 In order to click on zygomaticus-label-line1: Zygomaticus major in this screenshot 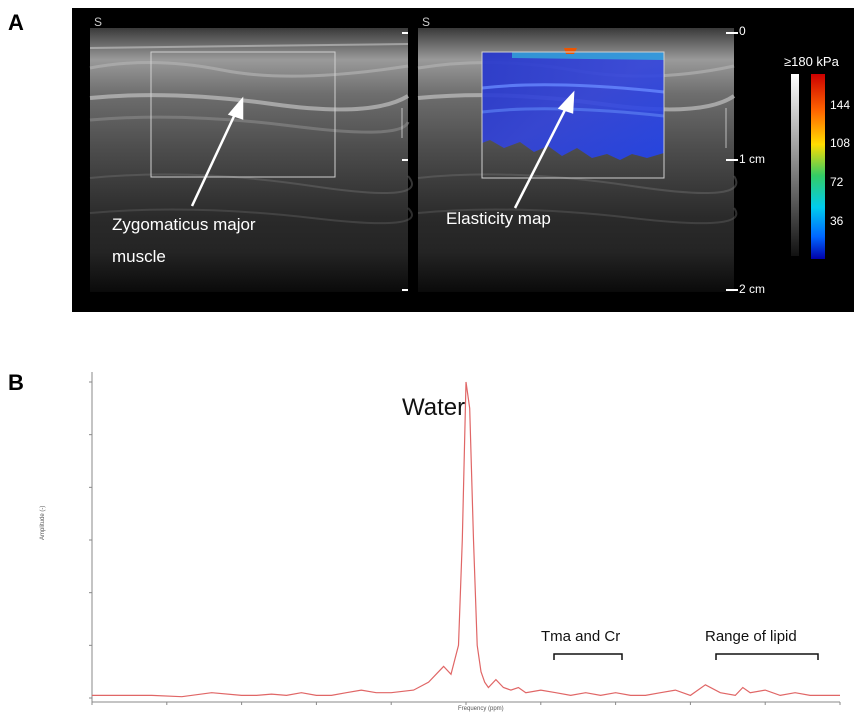, I will do `click(184, 224)`.